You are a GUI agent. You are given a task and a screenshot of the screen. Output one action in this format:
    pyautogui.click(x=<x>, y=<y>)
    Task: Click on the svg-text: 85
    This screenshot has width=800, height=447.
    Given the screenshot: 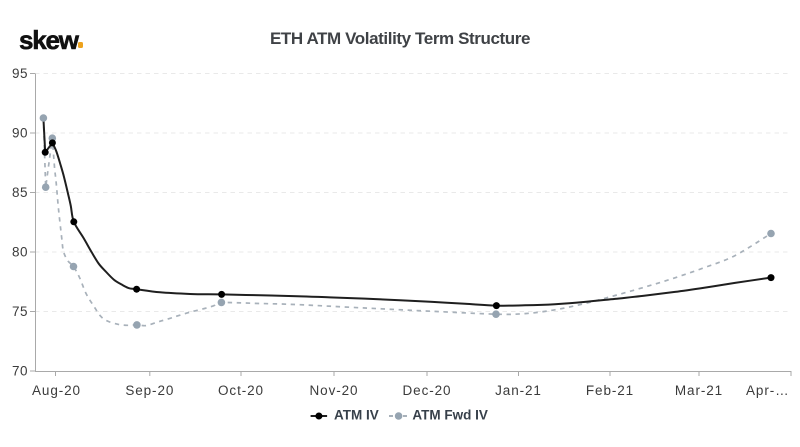 What is the action you would take?
    pyautogui.click(x=20, y=192)
    